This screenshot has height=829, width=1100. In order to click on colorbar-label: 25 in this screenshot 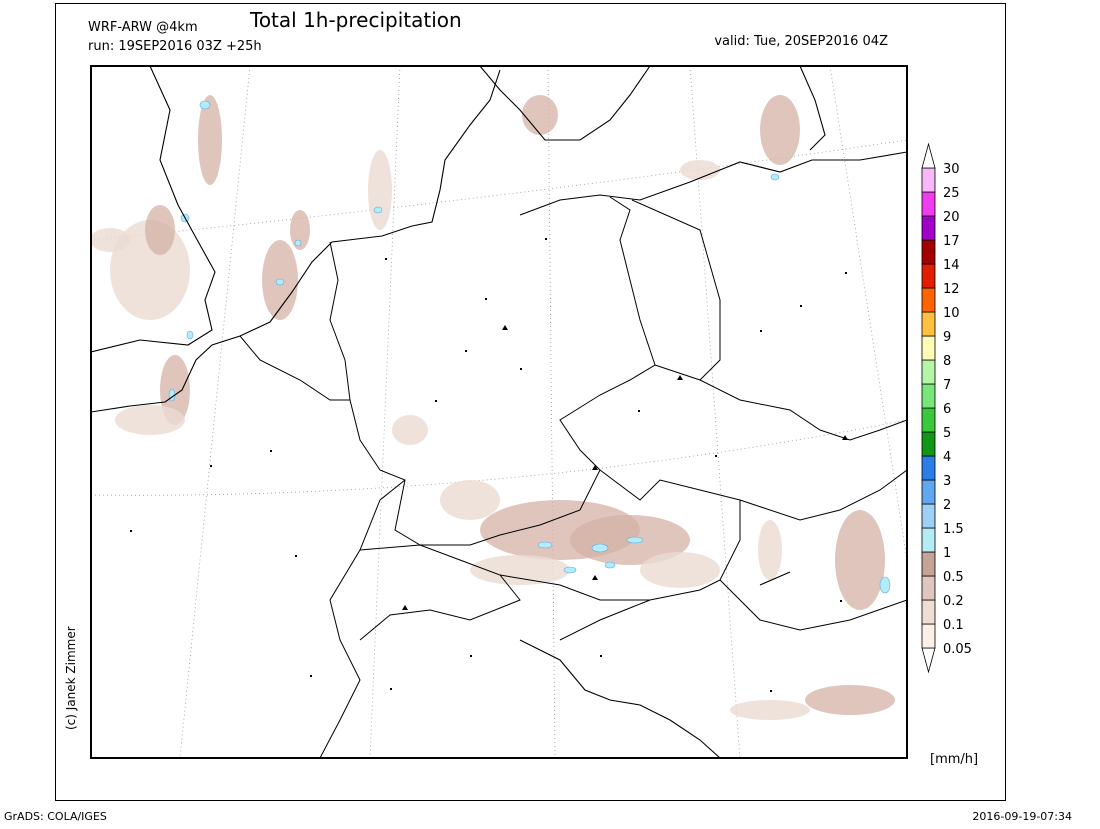, I will do `click(951, 193)`.